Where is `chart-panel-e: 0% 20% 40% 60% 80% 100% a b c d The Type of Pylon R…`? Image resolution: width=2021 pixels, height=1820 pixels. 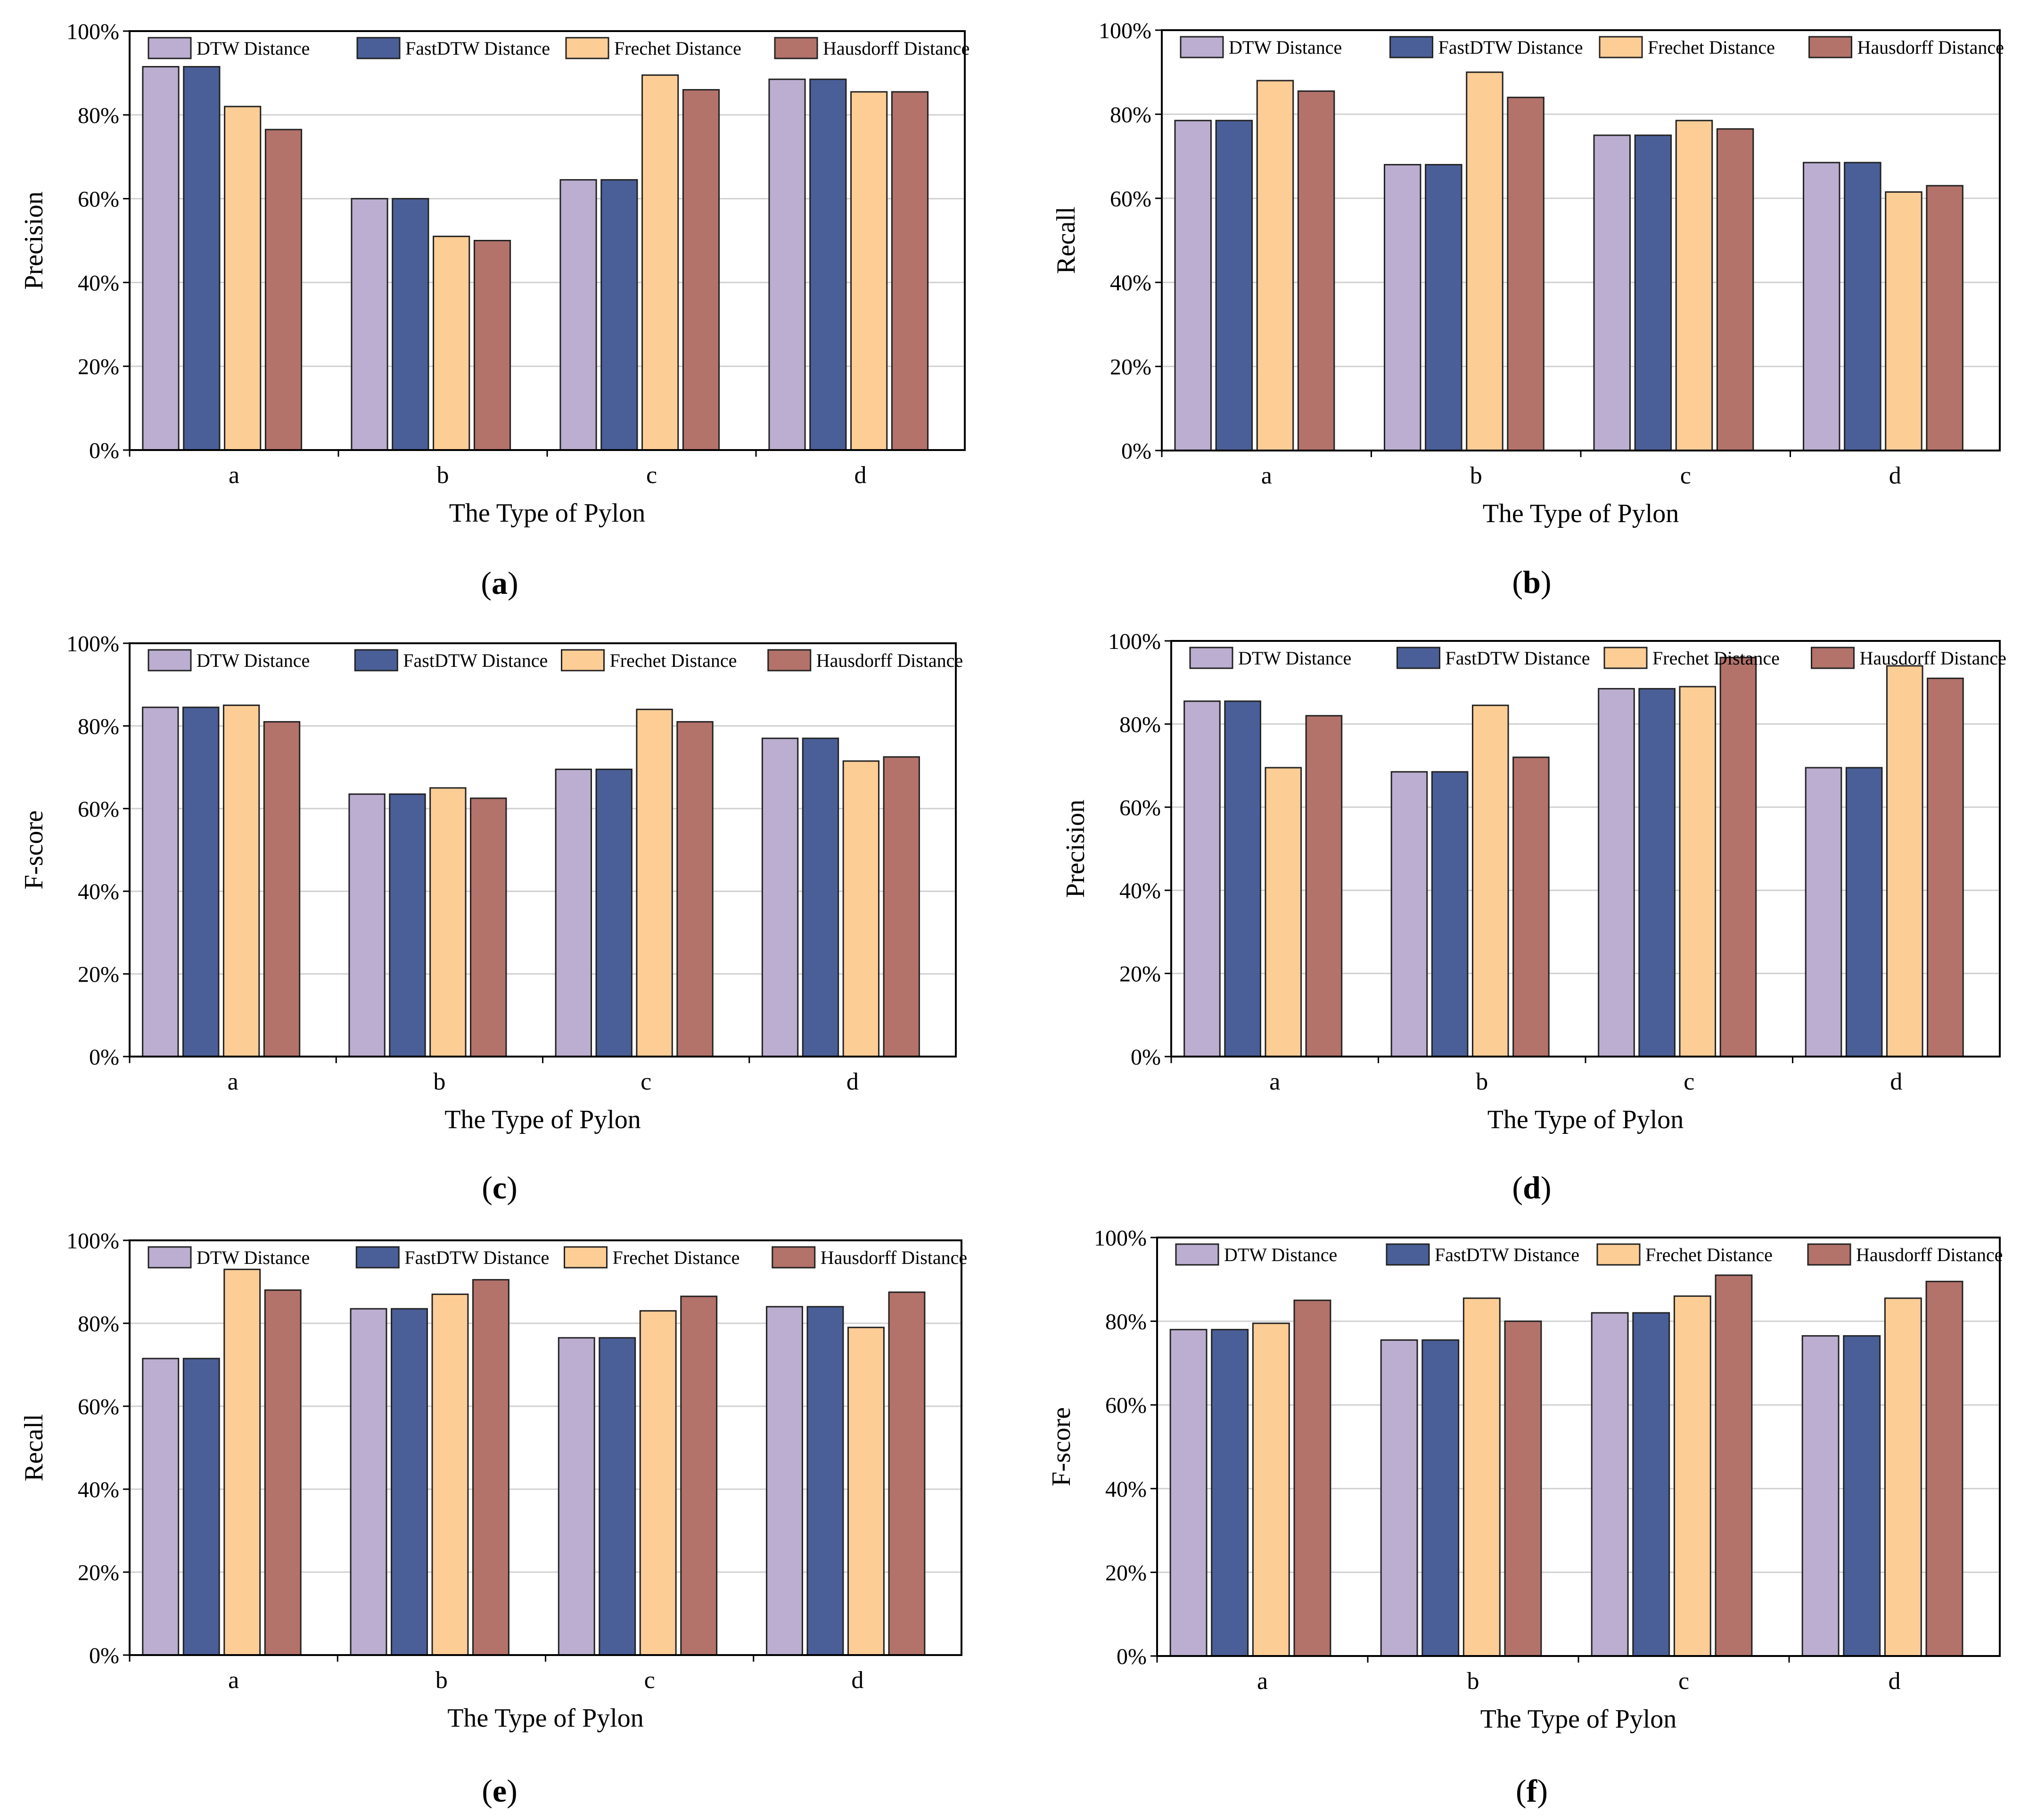 chart-panel-e: 0% 20% 40% 60% 80% 100% a b c d The Type of Pylon R… is located at coordinates (493, 1519).